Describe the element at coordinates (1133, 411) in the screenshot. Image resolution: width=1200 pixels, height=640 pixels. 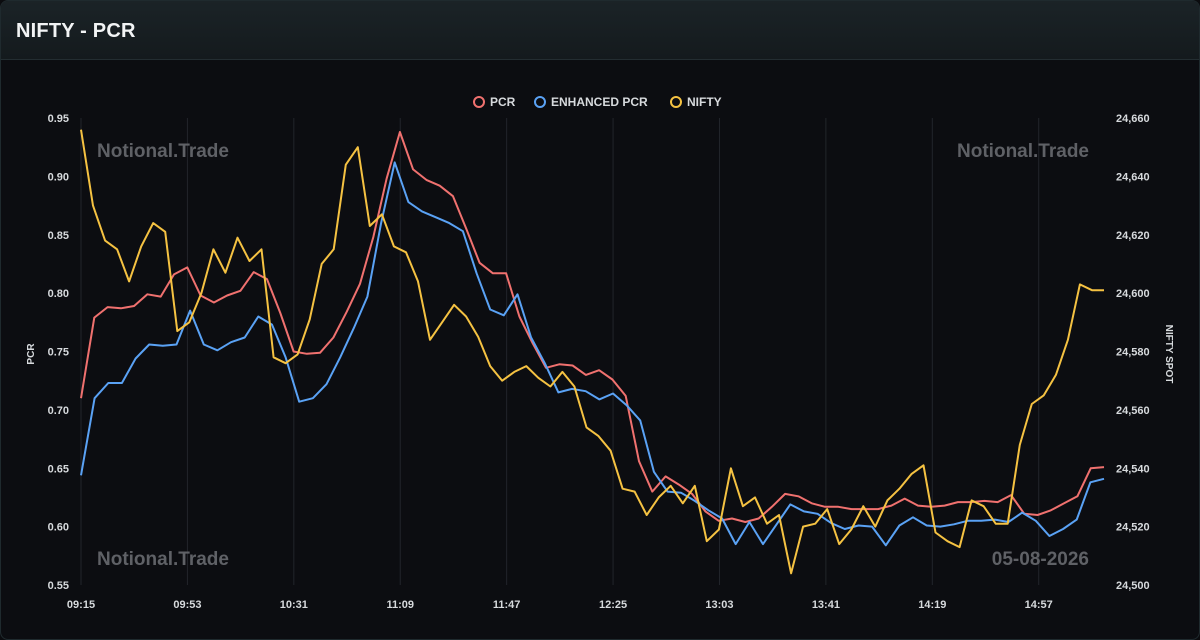
I see `right-tick-label: 24,560` at that location.